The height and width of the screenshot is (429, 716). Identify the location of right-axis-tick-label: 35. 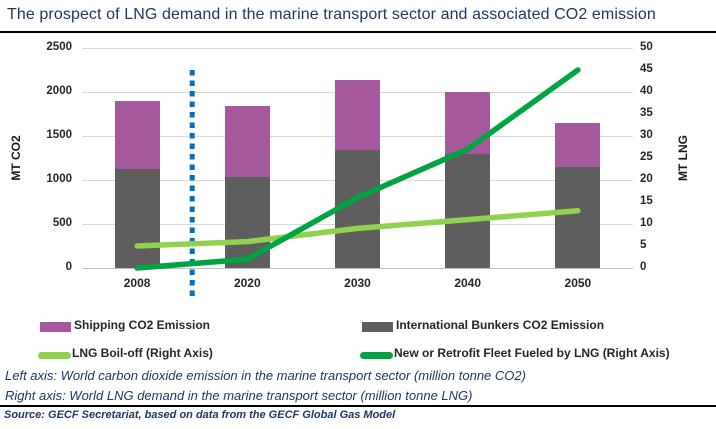
(646, 113).